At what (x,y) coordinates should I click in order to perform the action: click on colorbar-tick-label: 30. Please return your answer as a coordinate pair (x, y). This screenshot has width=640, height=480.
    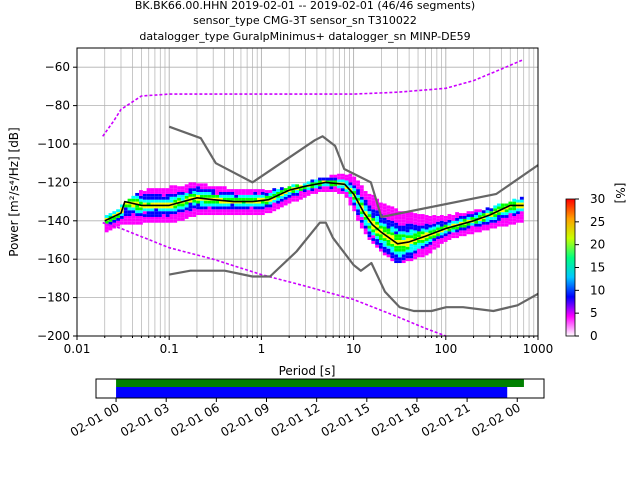
    Looking at the image, I should click on (597, 199).